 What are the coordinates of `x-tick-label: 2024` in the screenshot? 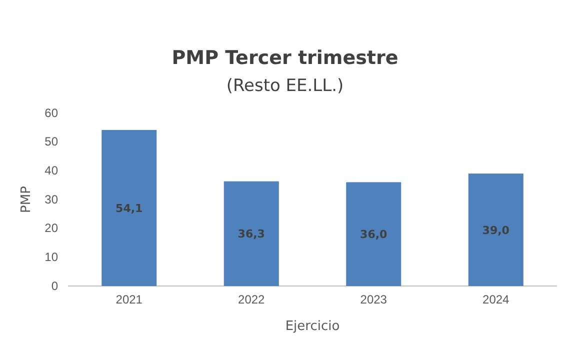 It's located at (496, 299).